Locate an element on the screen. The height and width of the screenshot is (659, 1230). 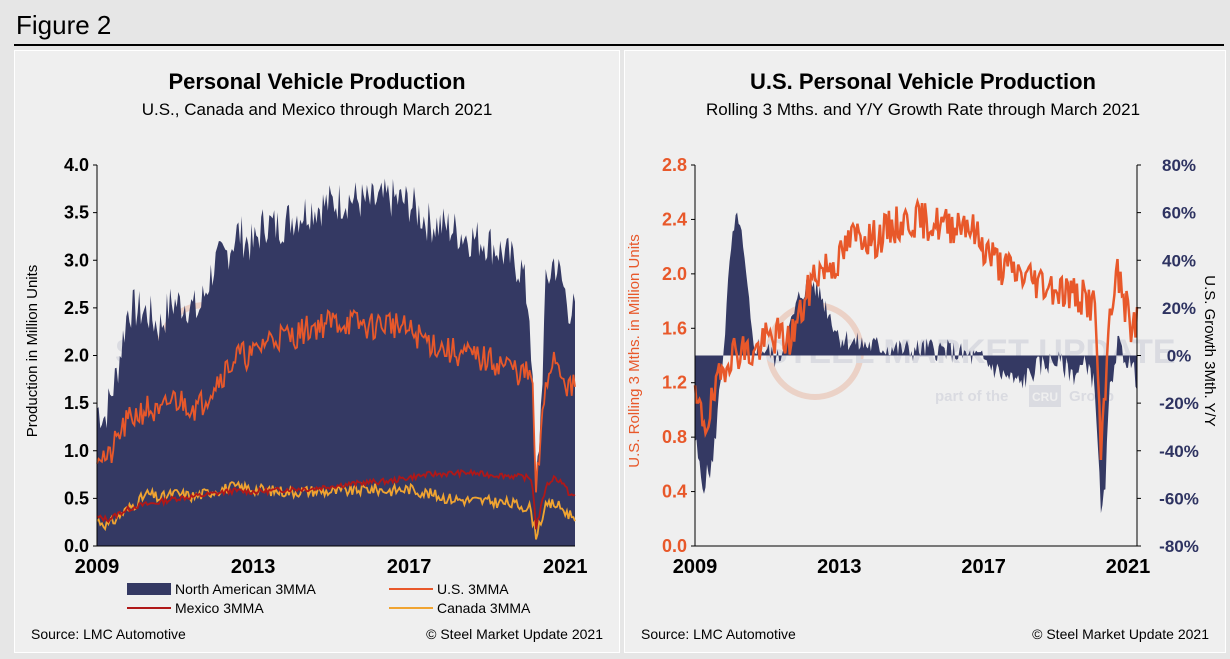
left-chart-title: Personal Vehicle Production is located at coordinates (316, 81).